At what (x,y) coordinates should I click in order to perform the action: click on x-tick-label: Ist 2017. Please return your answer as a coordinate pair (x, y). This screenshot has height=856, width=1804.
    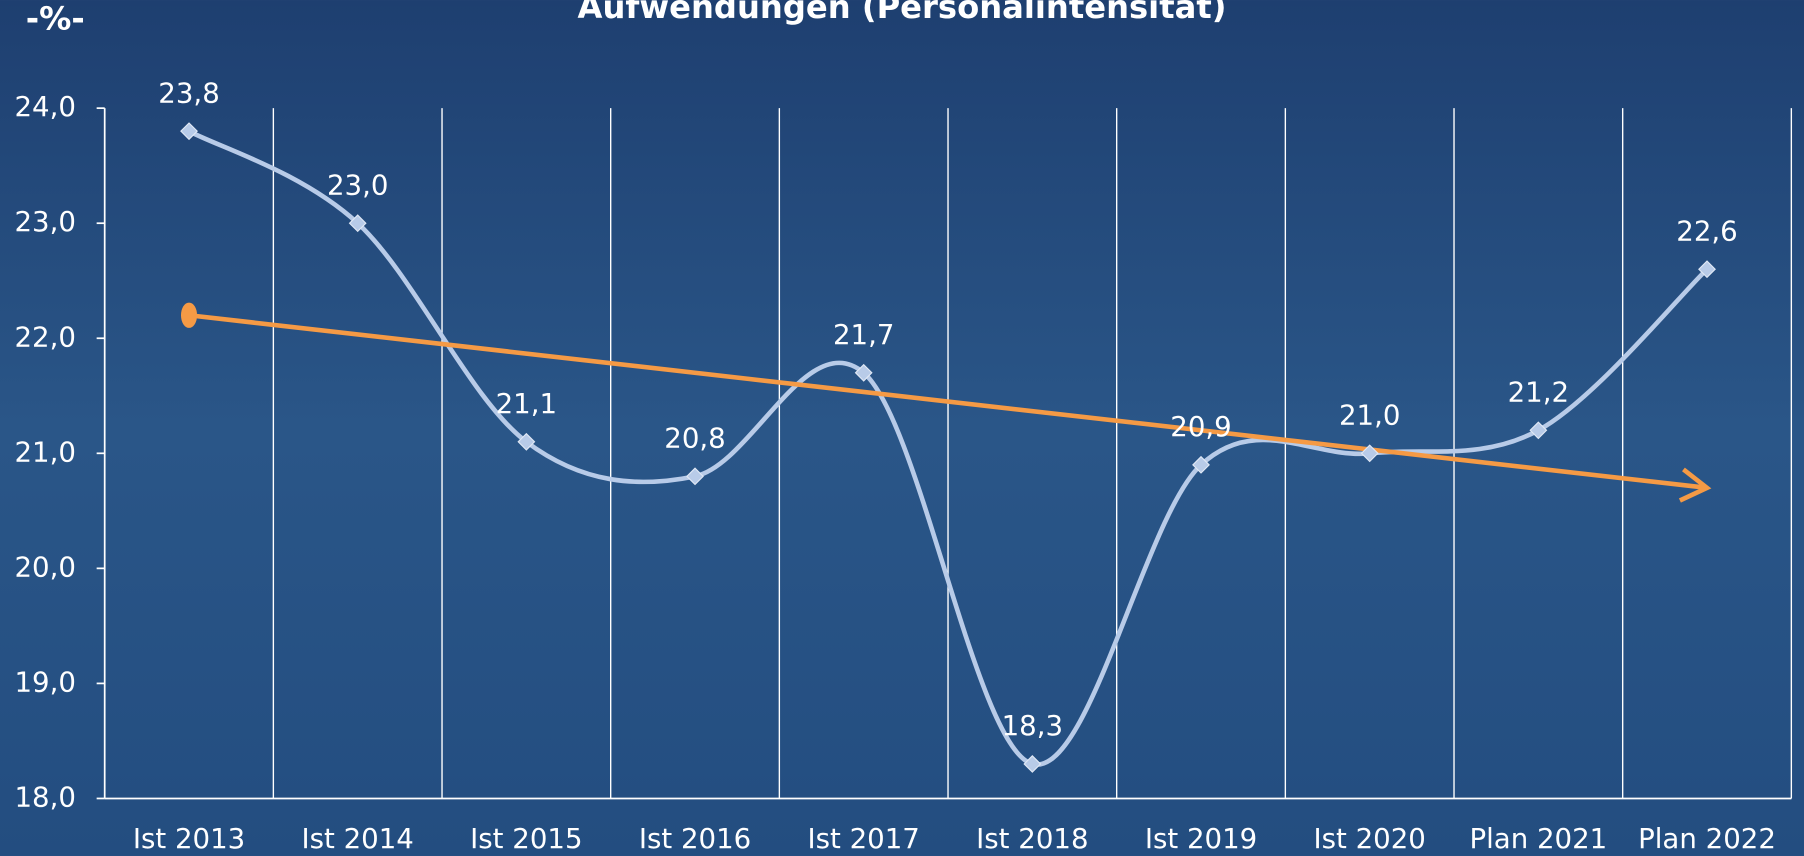
    Looking at the image, I should click on (863, 838).